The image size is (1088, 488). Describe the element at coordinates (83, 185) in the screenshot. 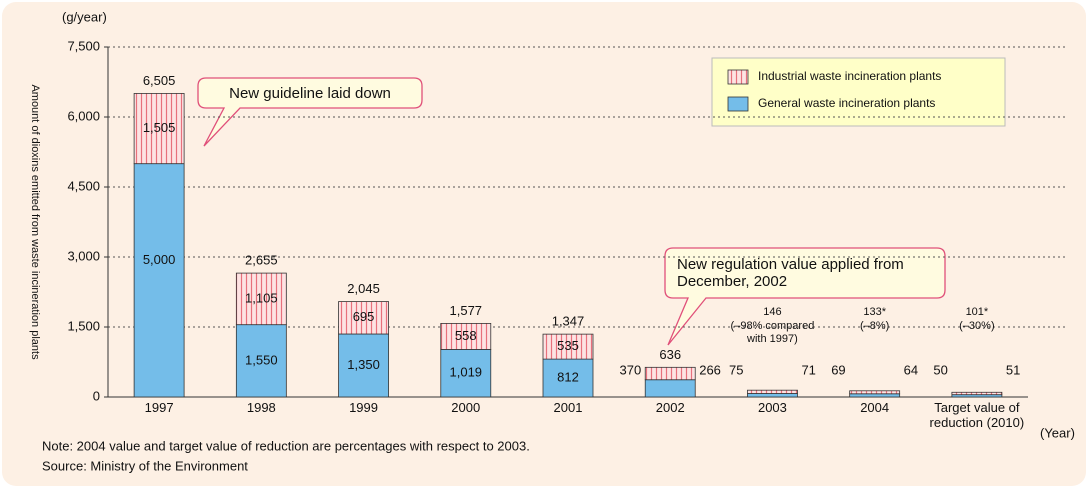

I see `y-tick-label: 4,500` at that location.